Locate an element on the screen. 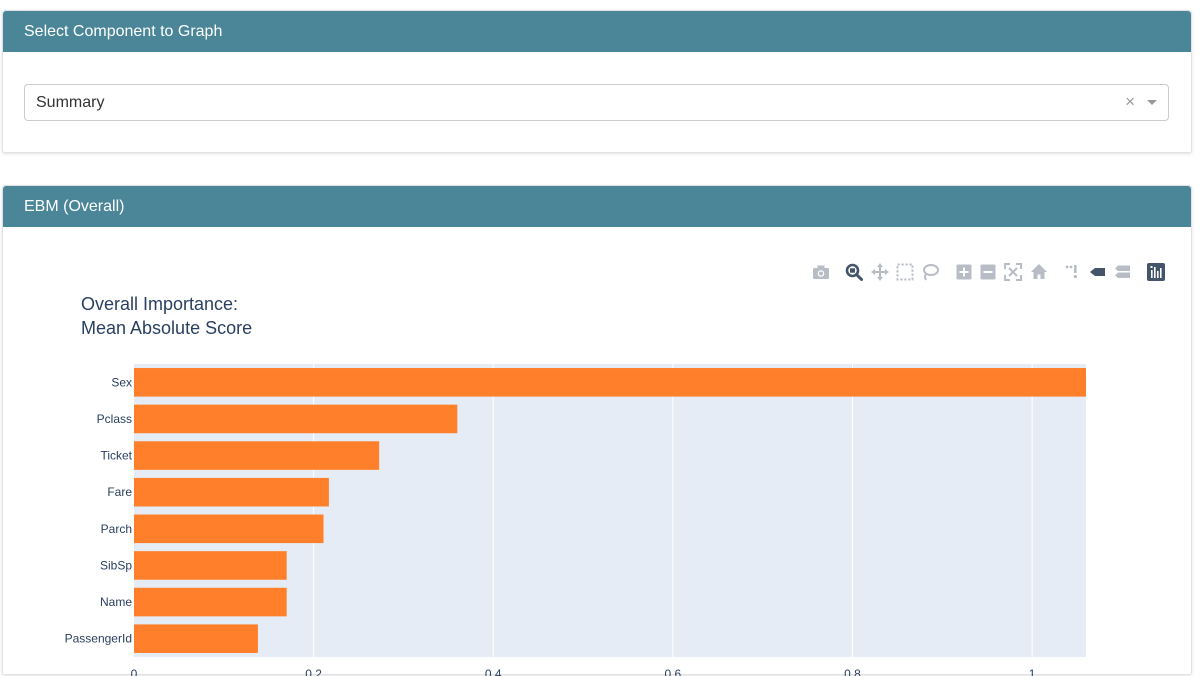 The height and width of the screenshot is (676, 1200). bar-passengerid is located at coordinates (196, 638).